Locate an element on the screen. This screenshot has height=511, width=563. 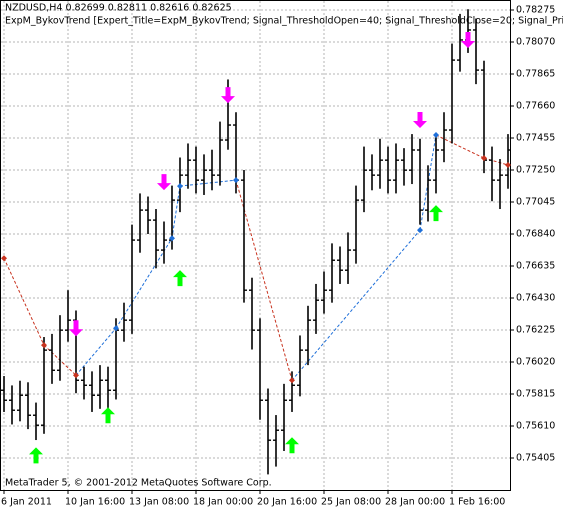
y-tick-label: 0.78275 is located at coordinates (535, 9).